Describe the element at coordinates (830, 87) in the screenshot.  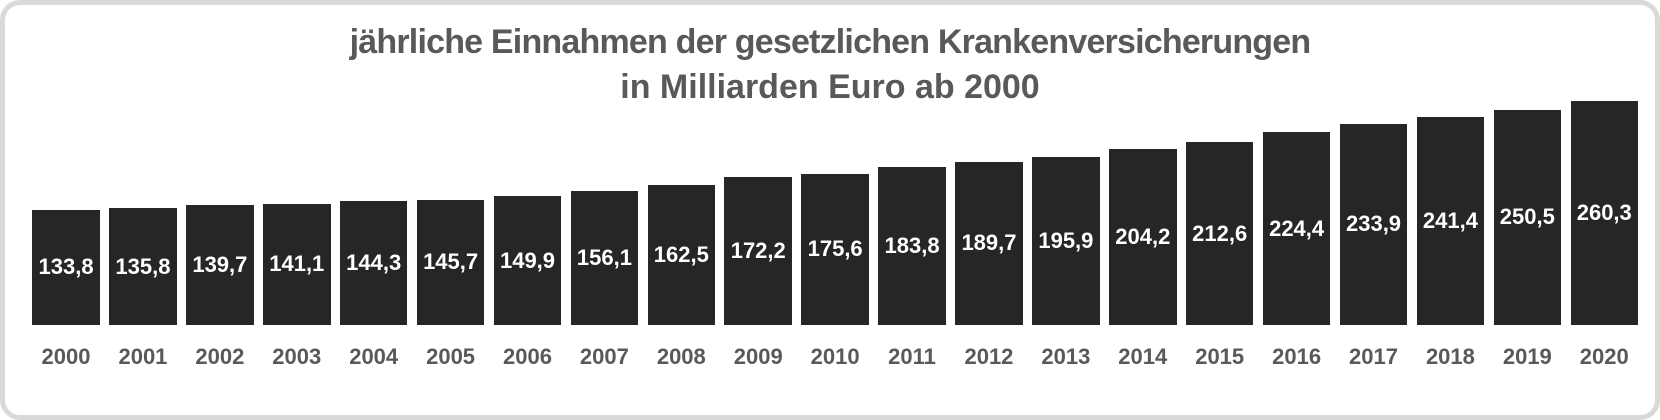
I see `chart-title-line2: in Milliarden Euro ab 2000` at that location.